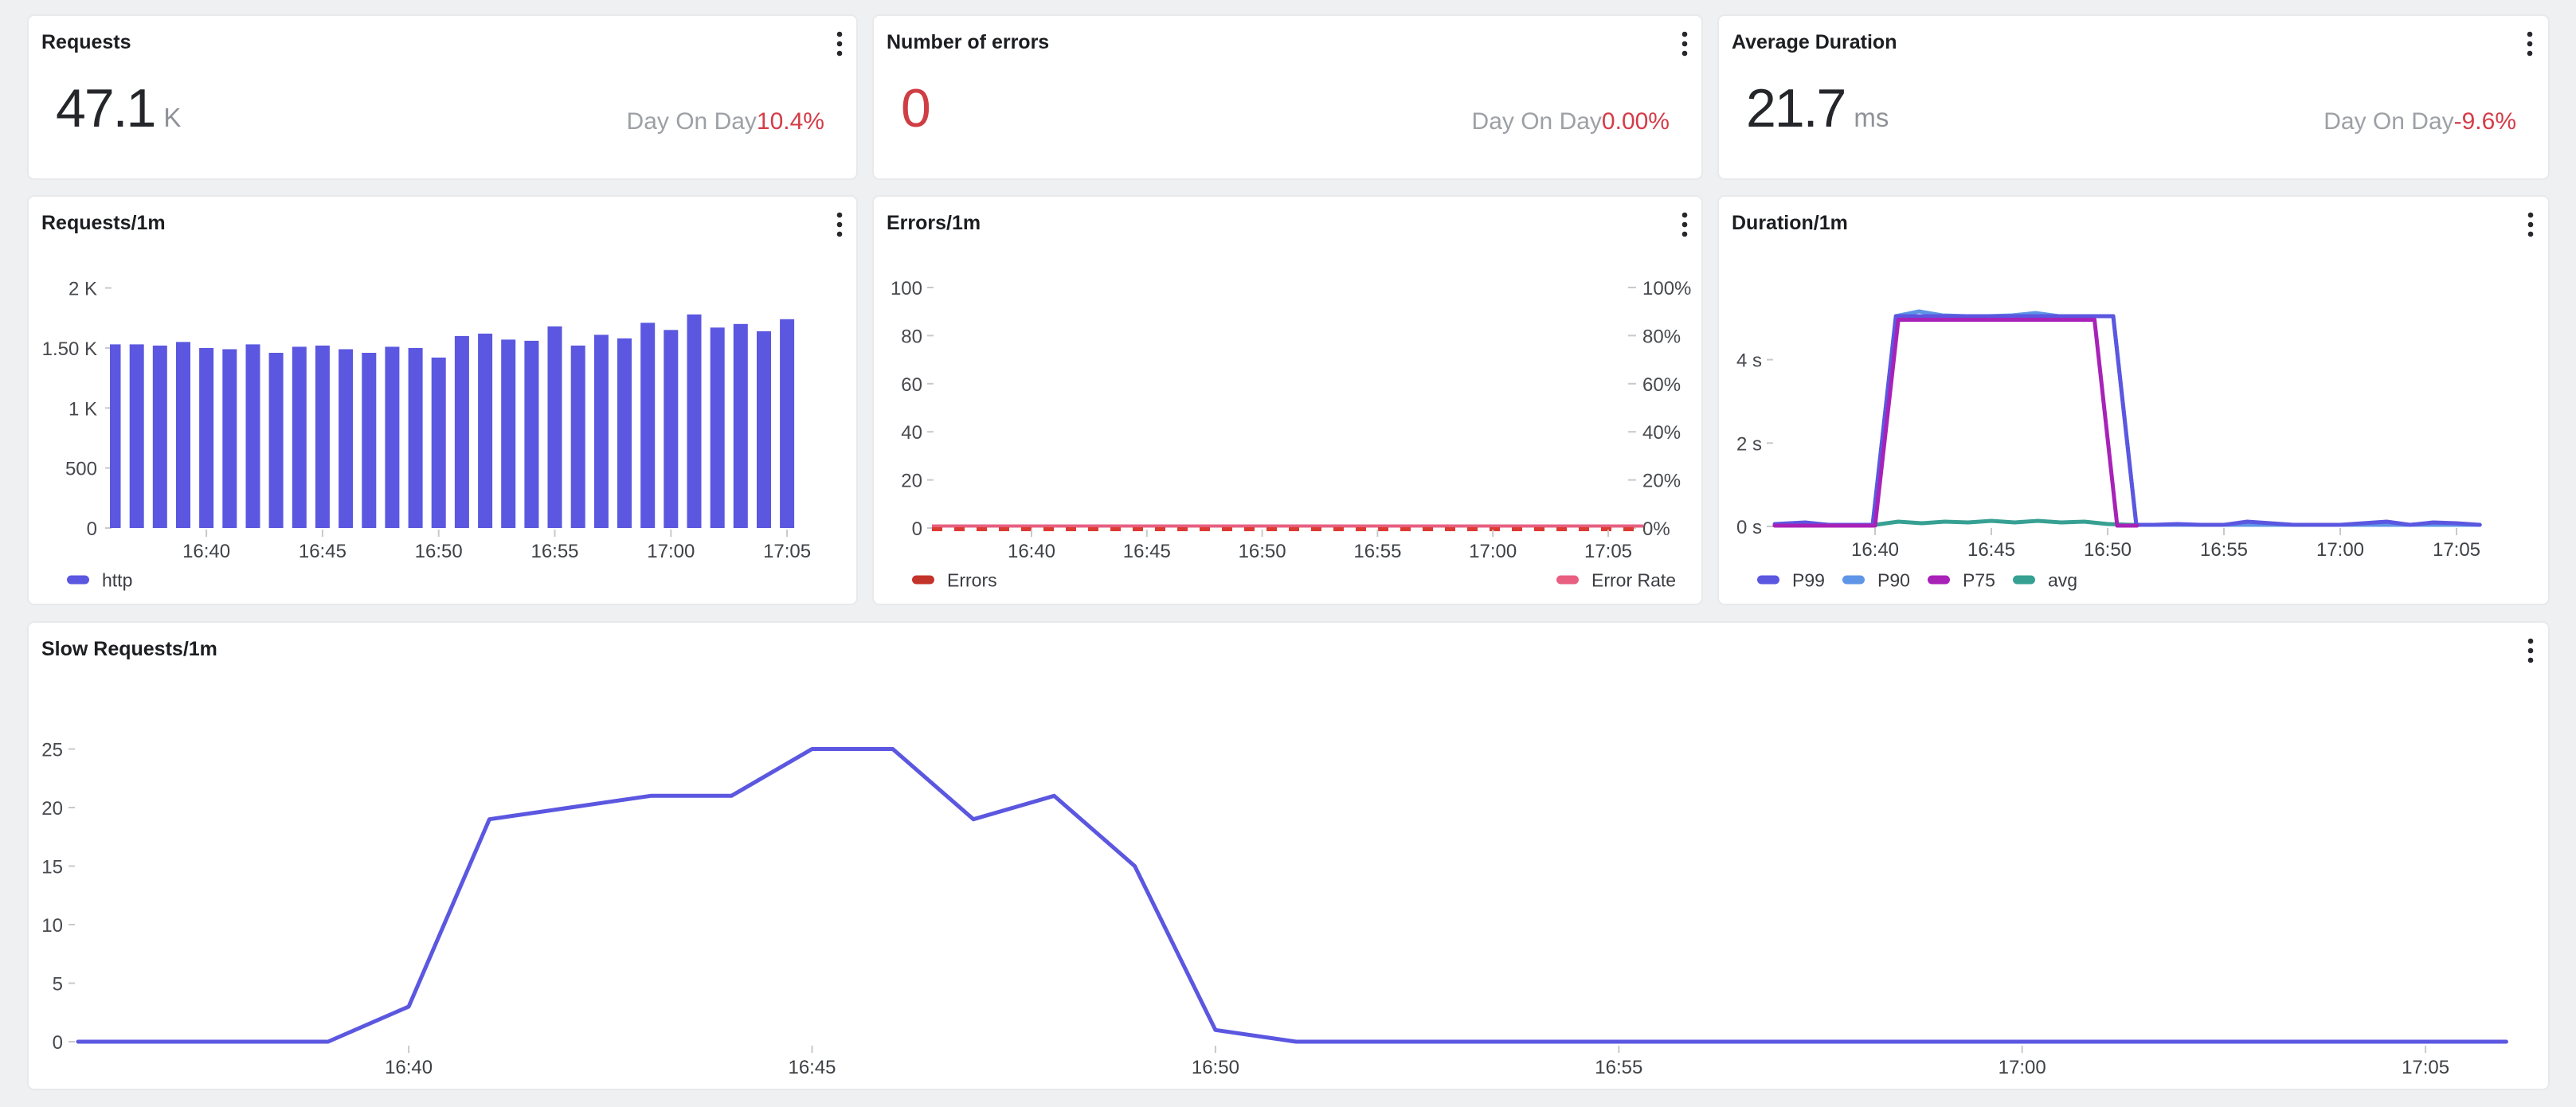 This screenshot has height=1107, width=2576. Describe the element at coordinates (83, 289) in the screenshot. I see `svg-text: 2 K` at that location.